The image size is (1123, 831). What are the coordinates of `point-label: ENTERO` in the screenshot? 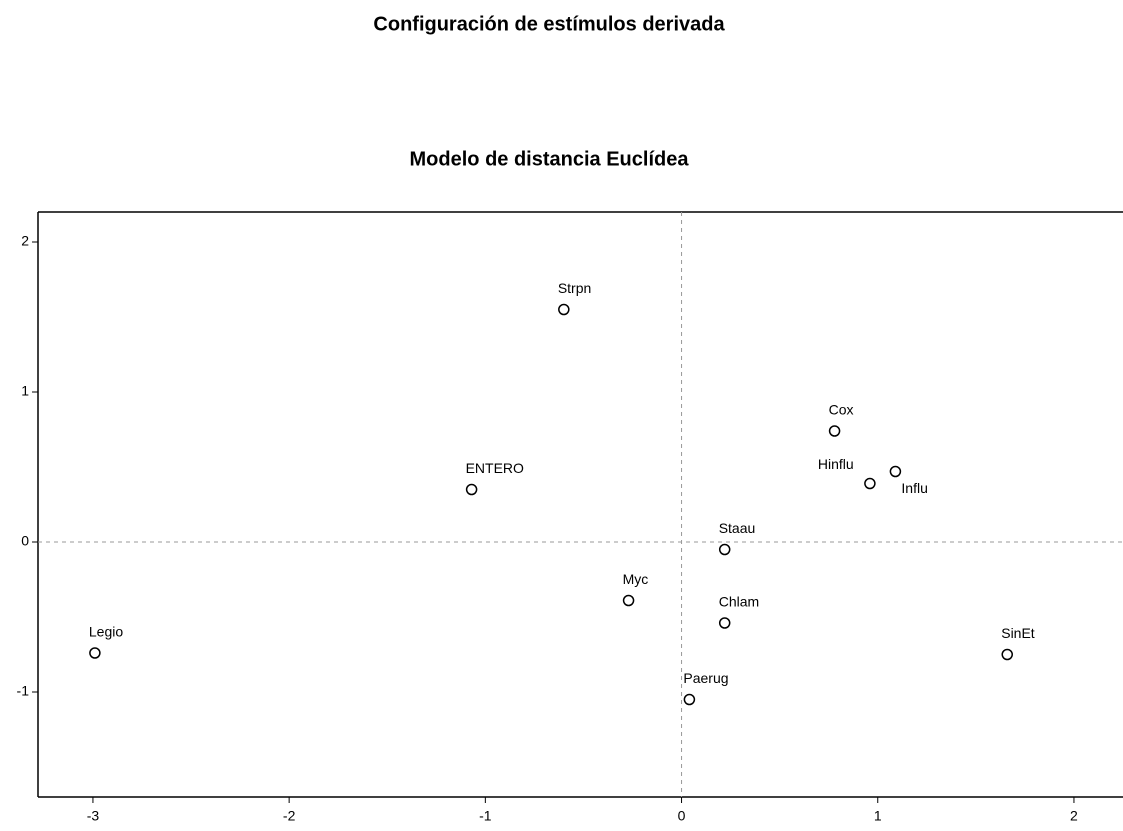 It's located at (495, 468).